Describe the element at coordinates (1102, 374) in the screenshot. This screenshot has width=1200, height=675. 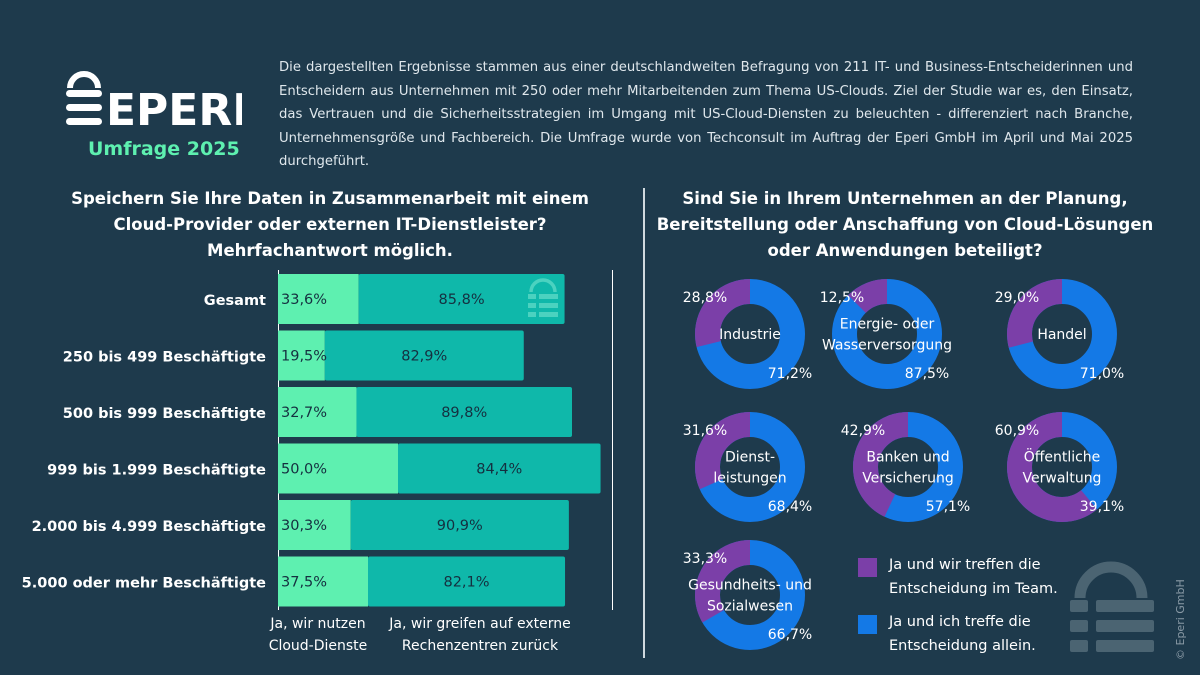
I see `donut-value-allein: 71,0%` at that location.